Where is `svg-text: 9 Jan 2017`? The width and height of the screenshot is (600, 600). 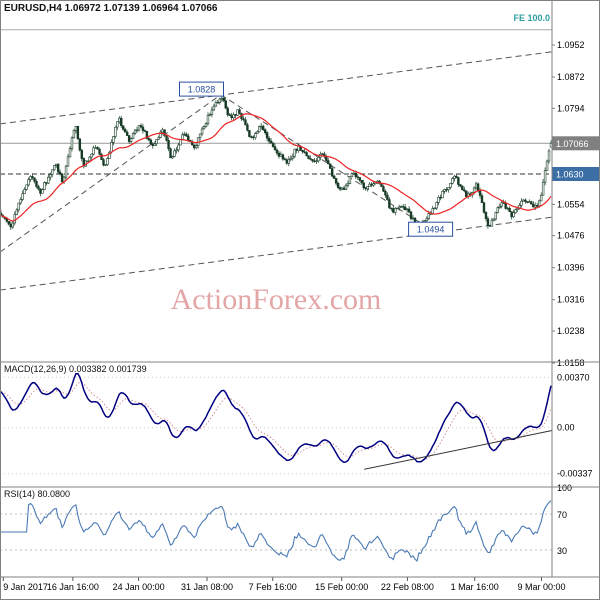
svg-text: 9 Jan 2017 is located at coordinates (25, 587).